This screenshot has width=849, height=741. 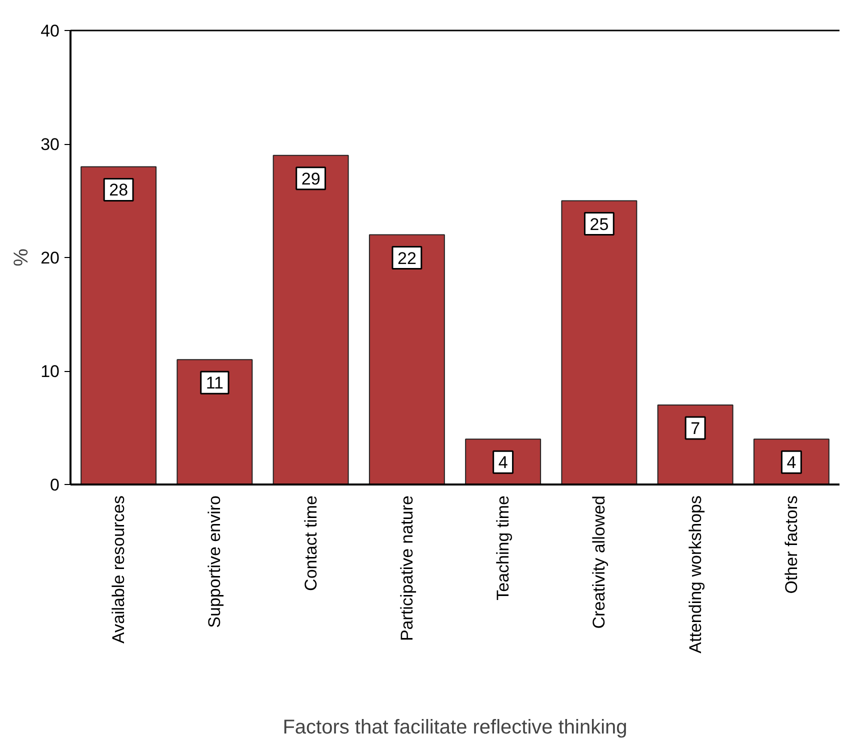 What do you see at coordinates (503, 548) in the screenshot?
I see `x-tick-label: Teaching time` at bounding box center [503, 548].